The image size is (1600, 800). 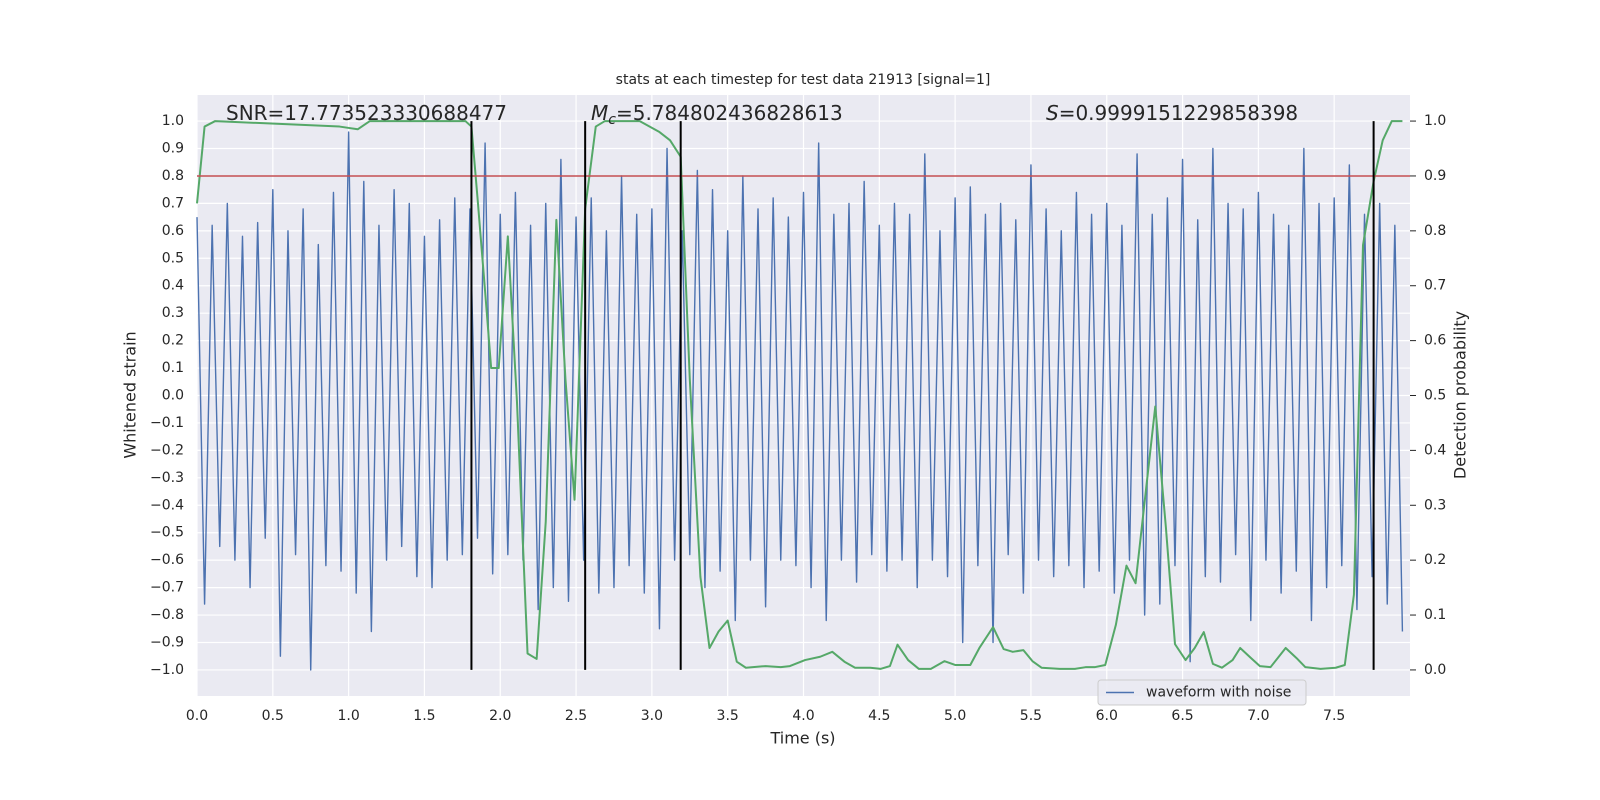 What do you see at coordinates (173, 313) in the screenshot?
I see `y-tick-label: 0.3` at bounding box center [173, 313].